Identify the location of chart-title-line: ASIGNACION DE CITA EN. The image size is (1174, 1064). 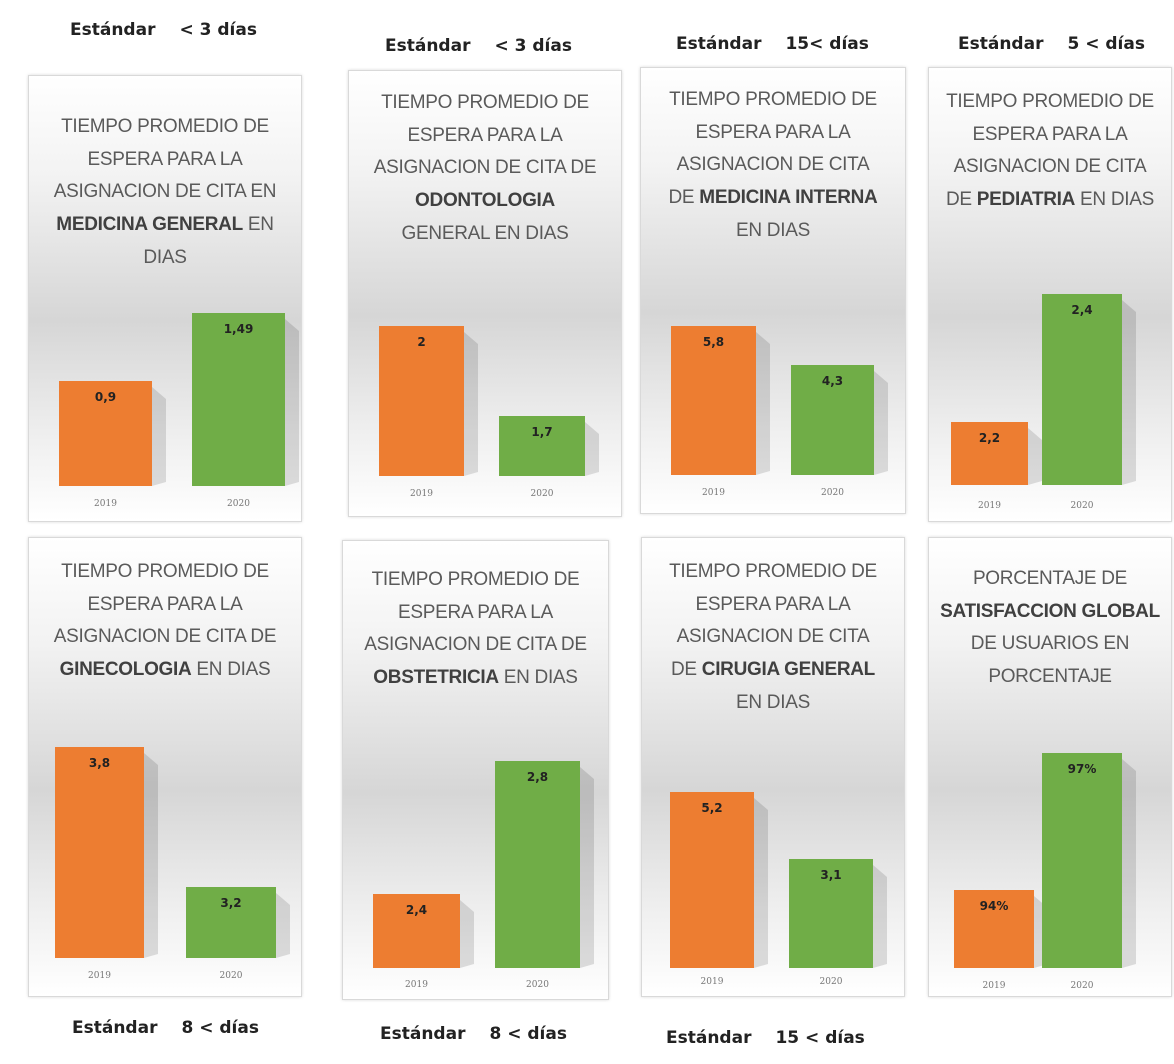
(165, 192).